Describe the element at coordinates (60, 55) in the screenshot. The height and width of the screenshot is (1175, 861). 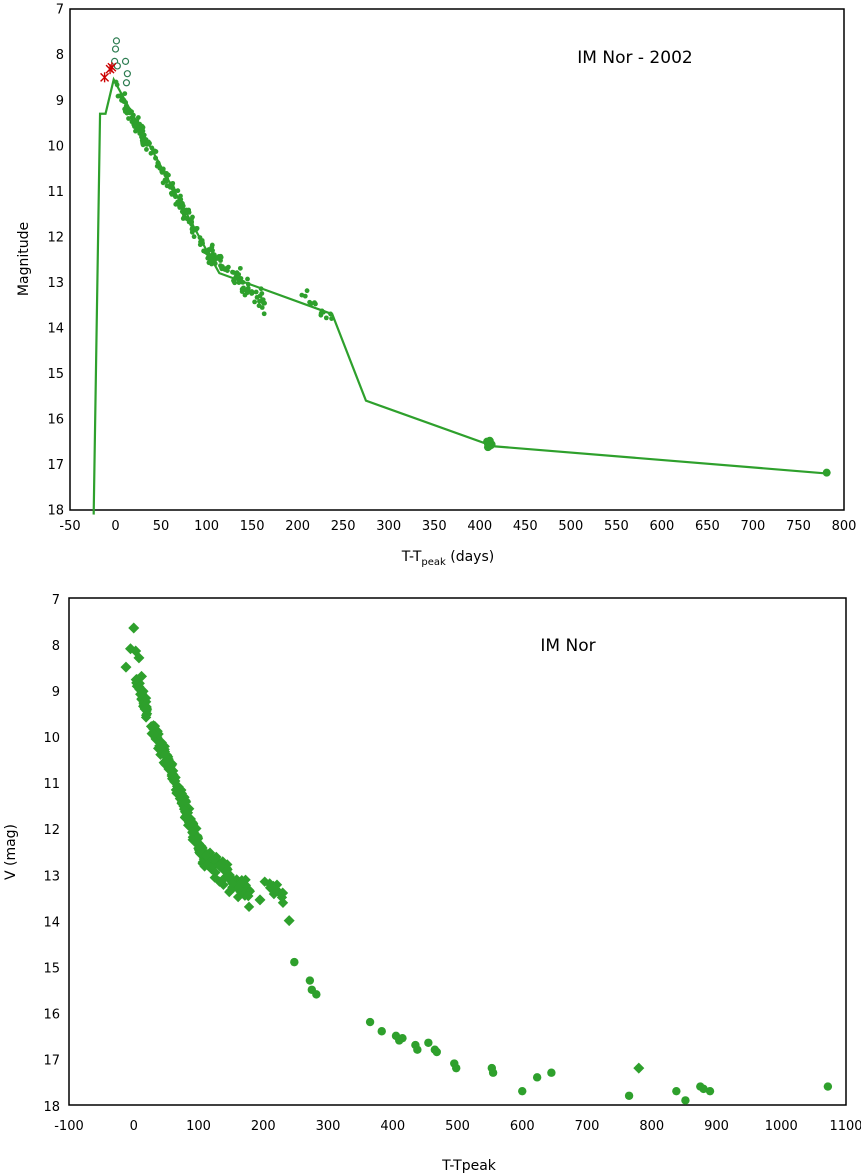
I see `y-tick-label: 8` at that location.